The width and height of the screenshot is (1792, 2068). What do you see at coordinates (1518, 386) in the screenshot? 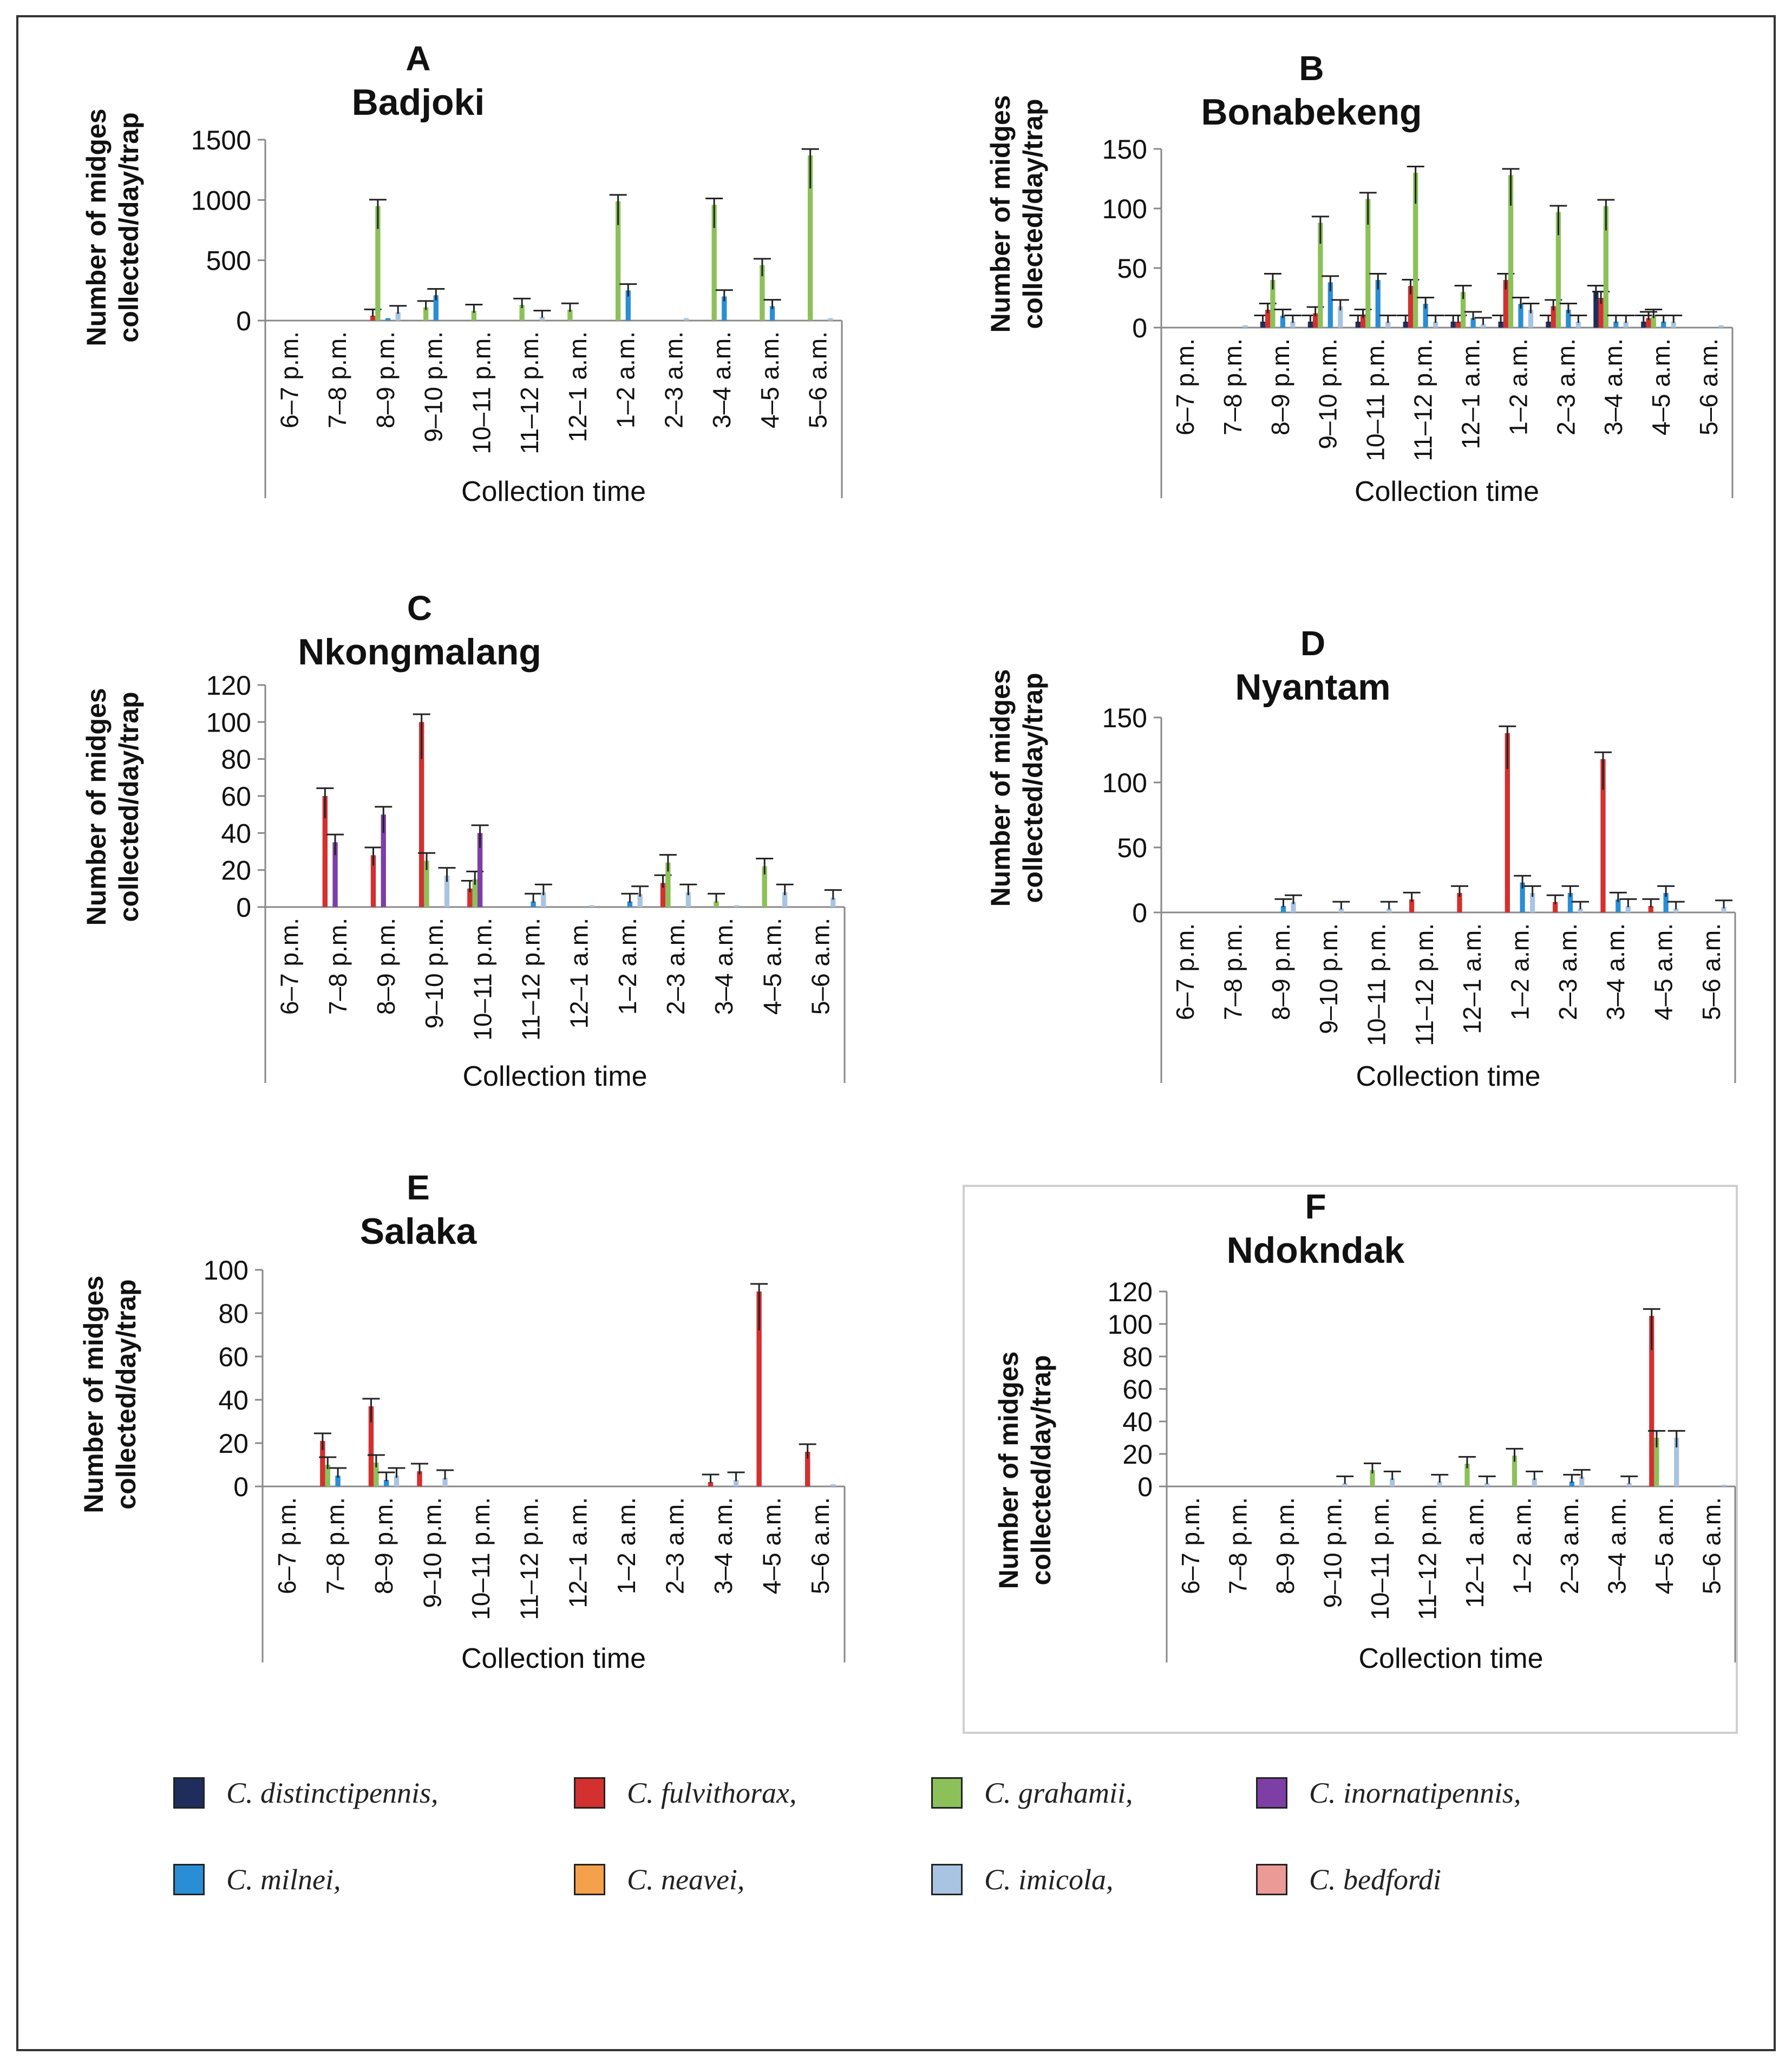
I see `x-tick-label: 1–2 a.m.` at bounding box center [1518, 386].